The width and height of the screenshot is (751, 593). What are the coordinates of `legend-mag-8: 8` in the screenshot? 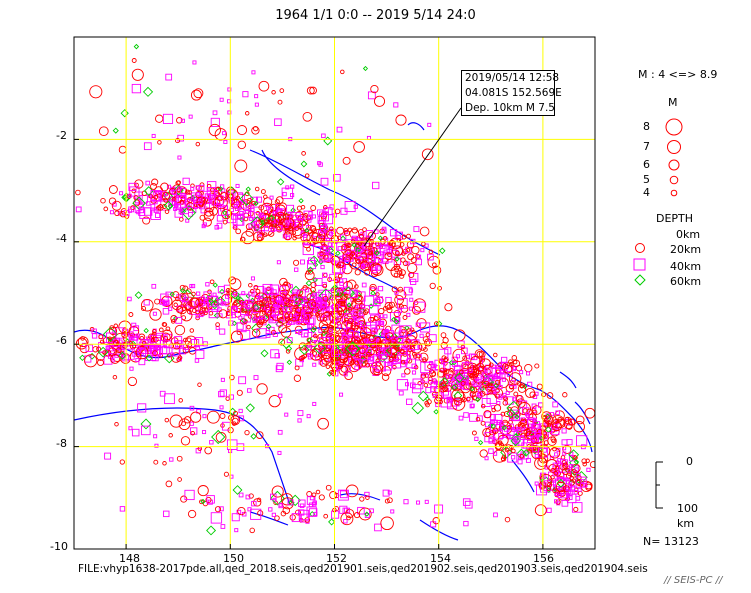 It's located at (646, 126).